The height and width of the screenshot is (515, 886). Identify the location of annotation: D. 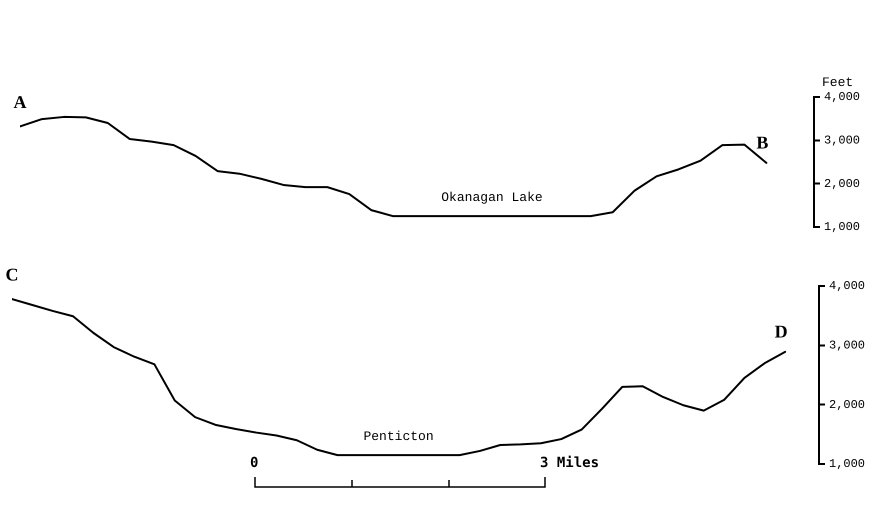
(781, 332).